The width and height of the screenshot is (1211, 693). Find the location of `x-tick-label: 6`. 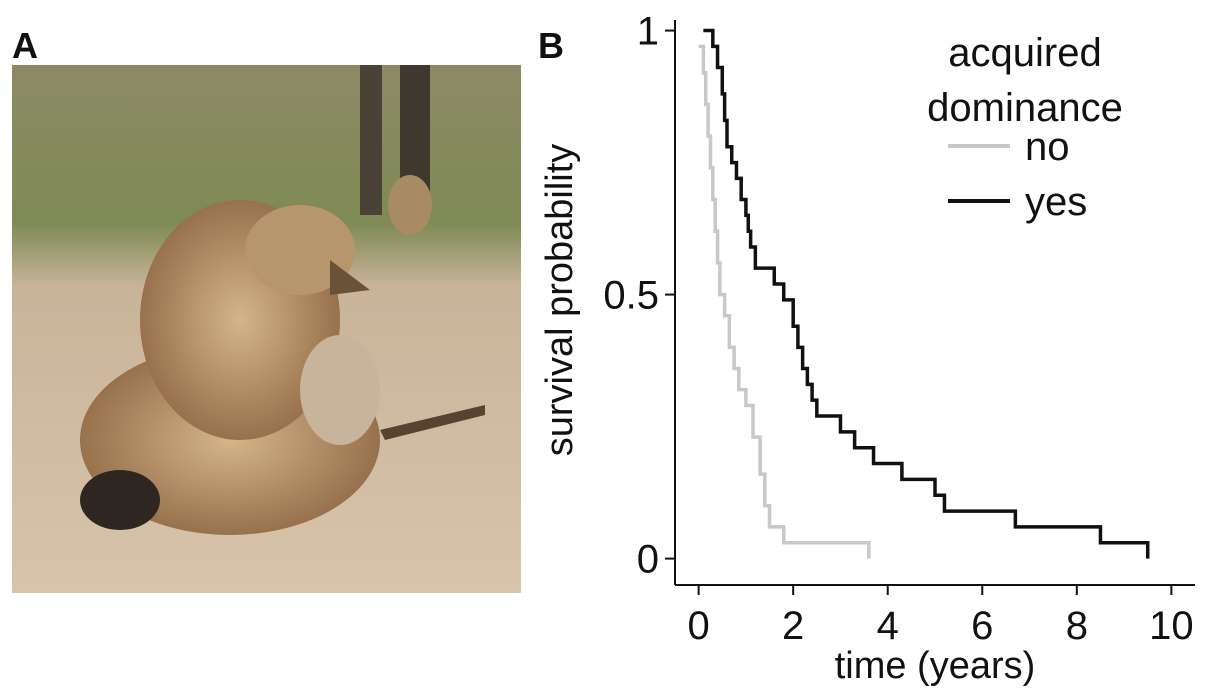

x-tick-label: 6 is located at coordinates (982, 626).